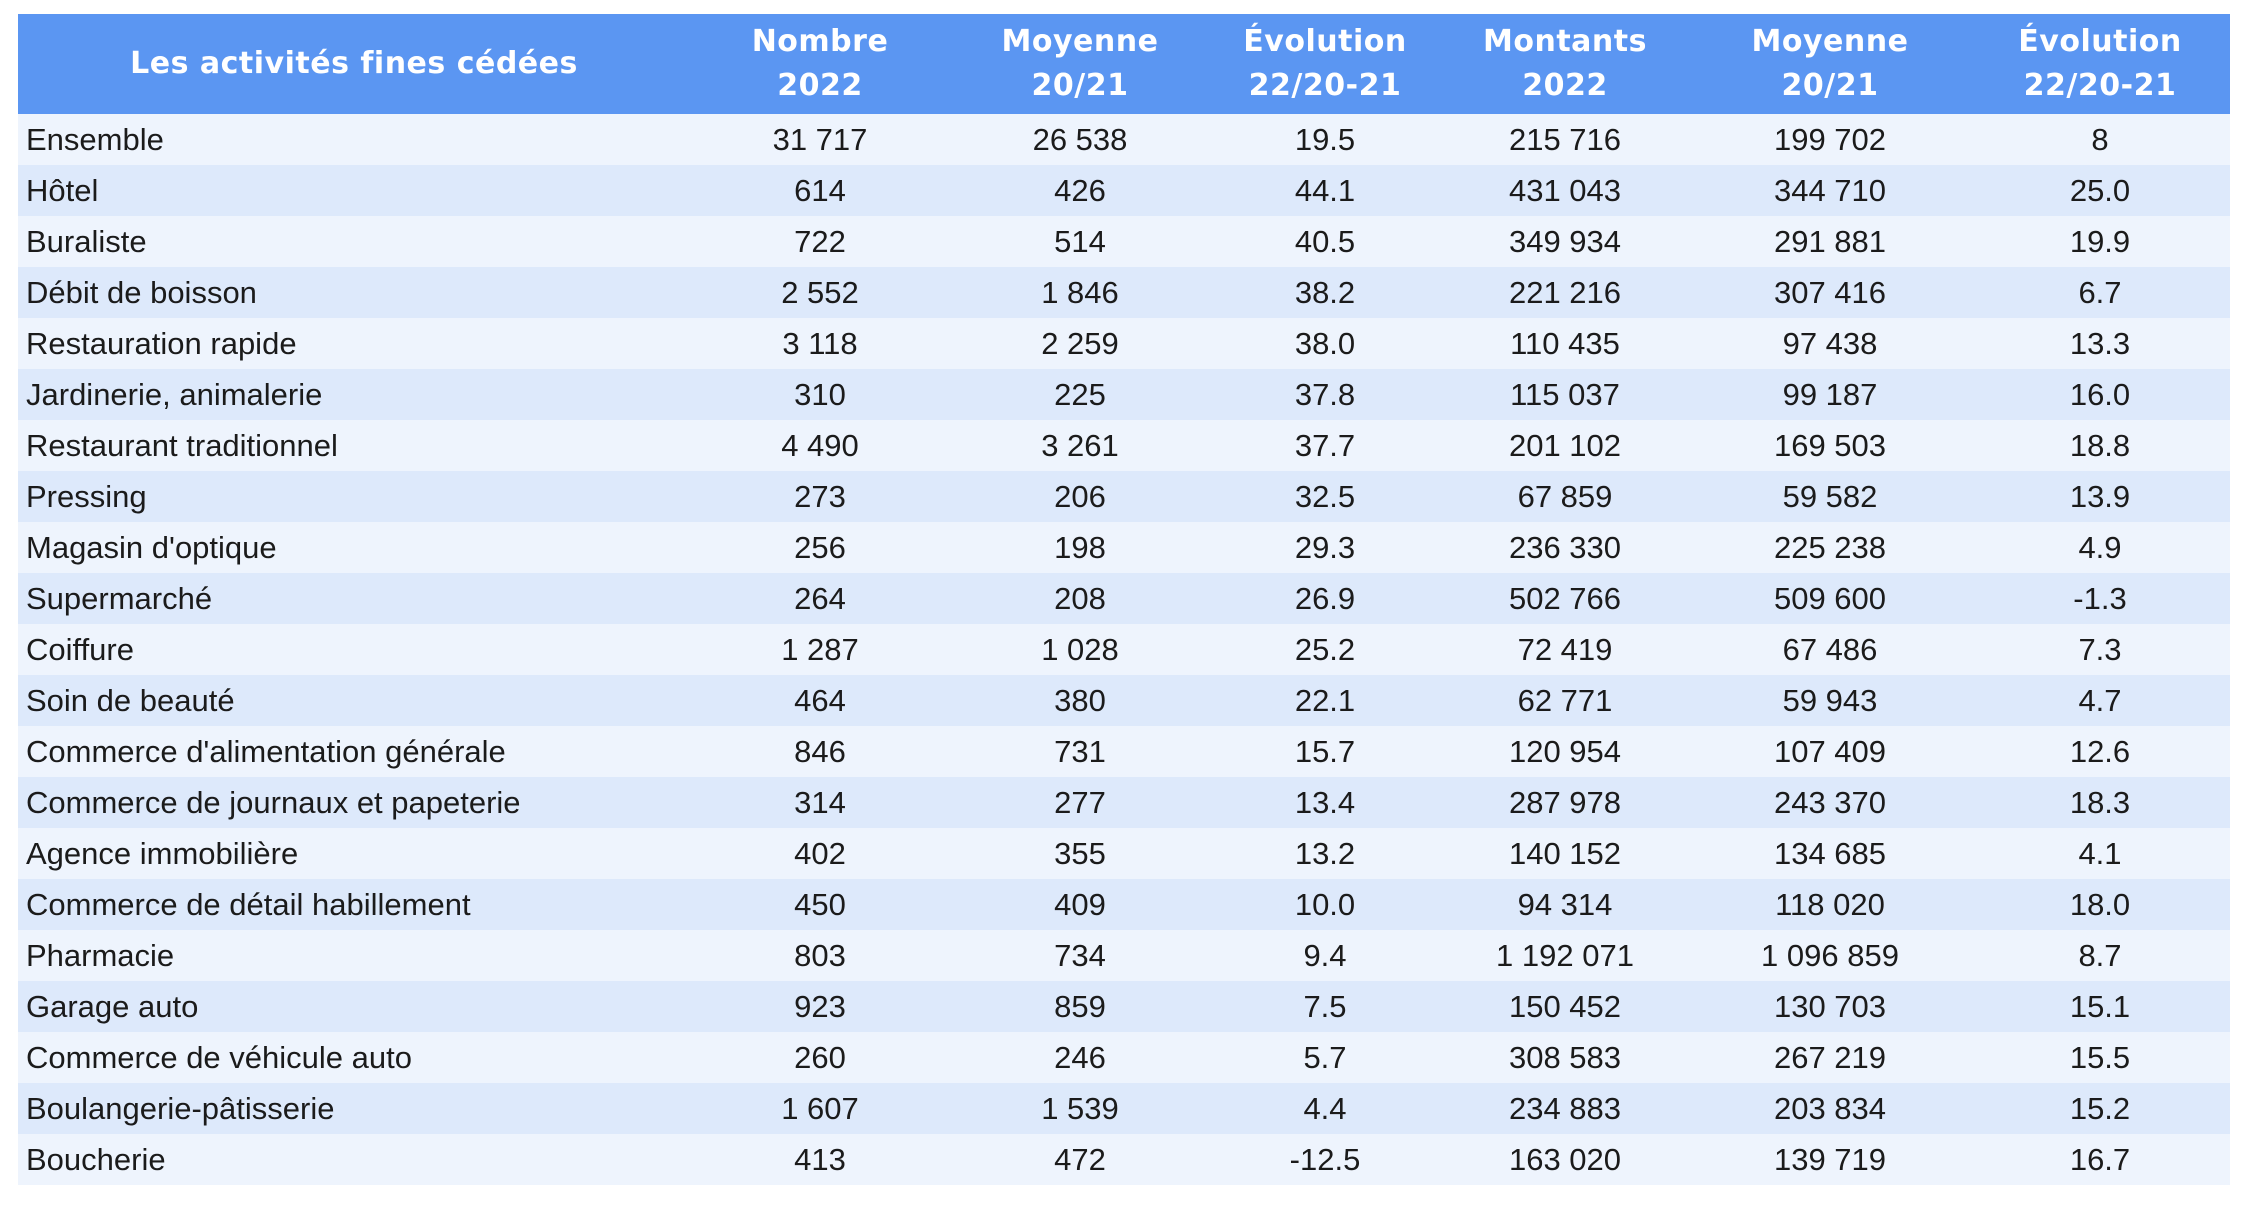 Image resolution: width=2254 pixels, height=1208 pixels. I want to click on table-cell: 472, so click(1080, 1159).